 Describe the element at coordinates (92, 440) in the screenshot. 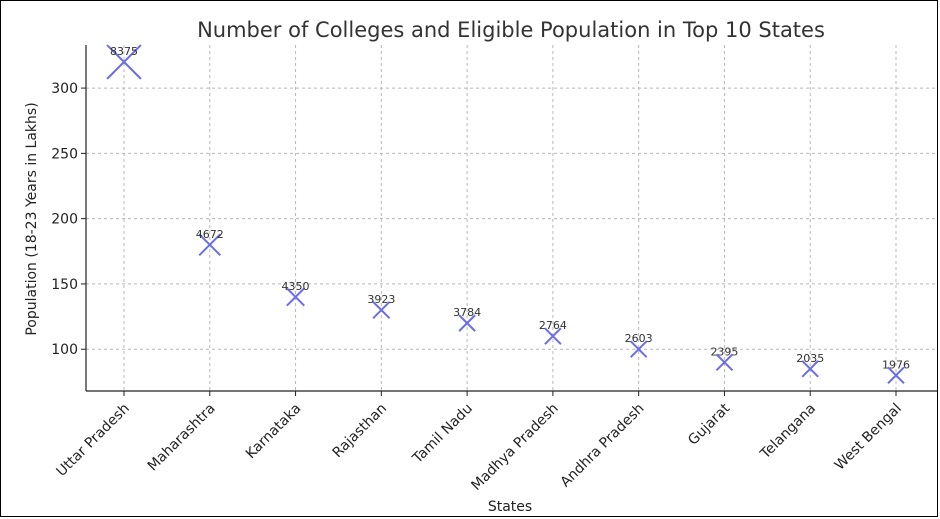

I see `x-tick-label: Uttar Pradesh` at that location.